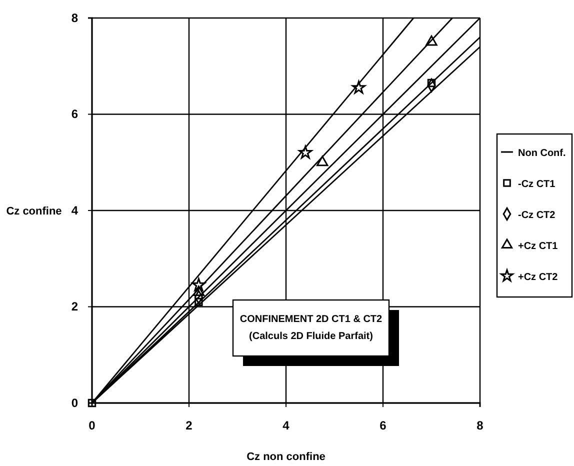 This screenshot has height=466, width=574. Describe the element at coordinates (480, 425) in the screenshot. I see `x-tick-label: 8` at that location.